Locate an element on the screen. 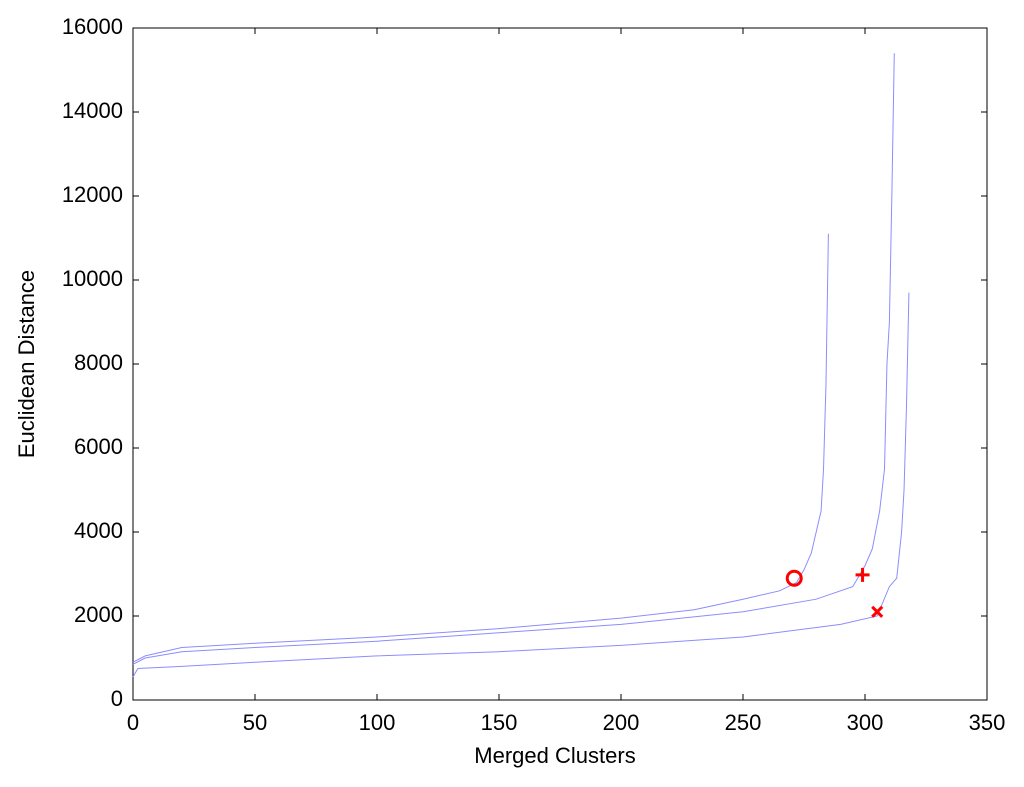  y-tick-label: 8000 is located at coordinates (98, 362).